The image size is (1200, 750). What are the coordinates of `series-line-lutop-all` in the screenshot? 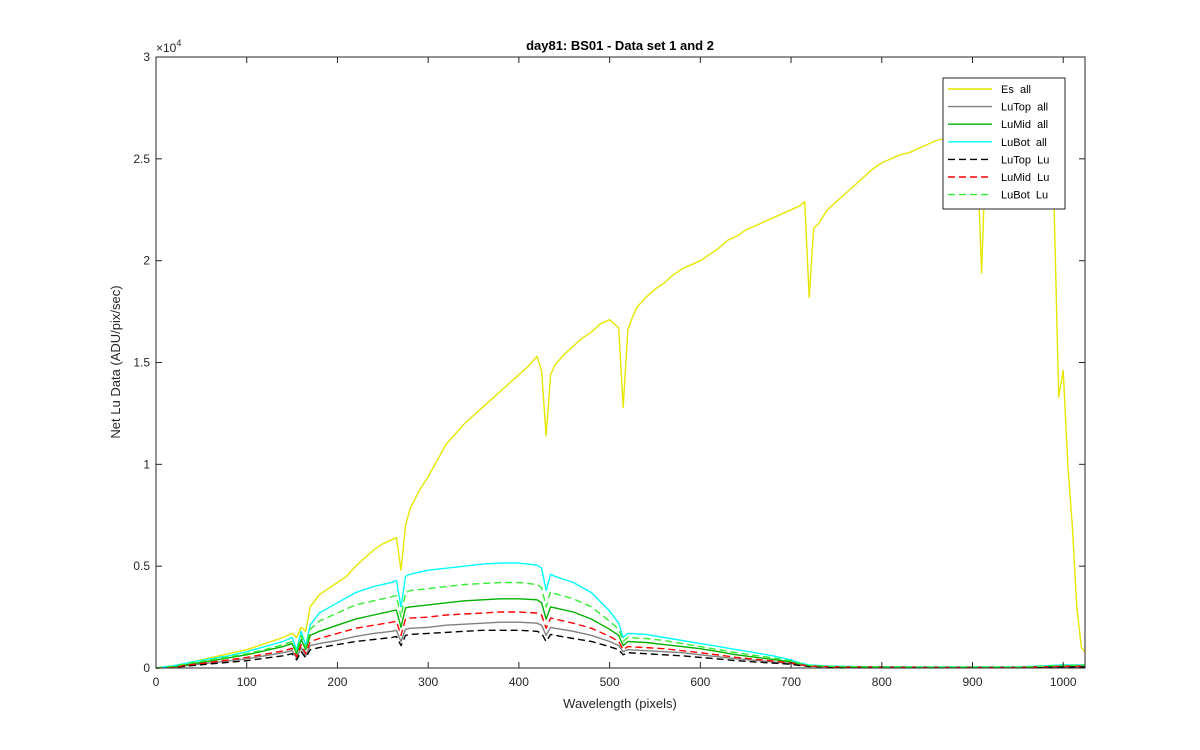 It's located at (620, 645).